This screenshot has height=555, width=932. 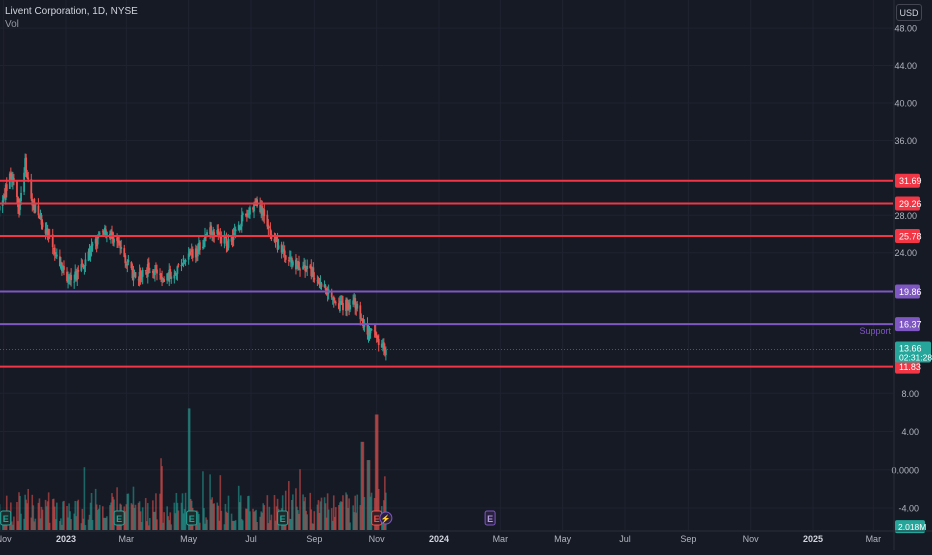 What do you see at coordinates (910, 394) in the screenshot?
I see `volume-axis-tick: 8.00` at bounding box center [910, 394].